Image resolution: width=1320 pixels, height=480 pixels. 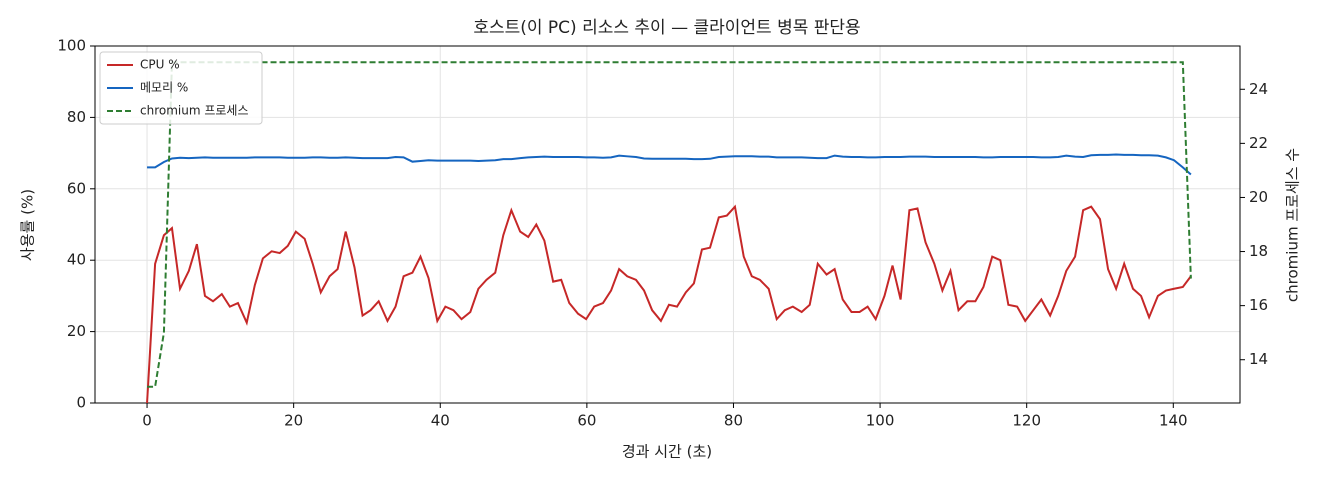 What do you see at coordinates (1026, 421) in the screenshot?
I see `x-tick-label: 120` at bounding box center [1026, 421].